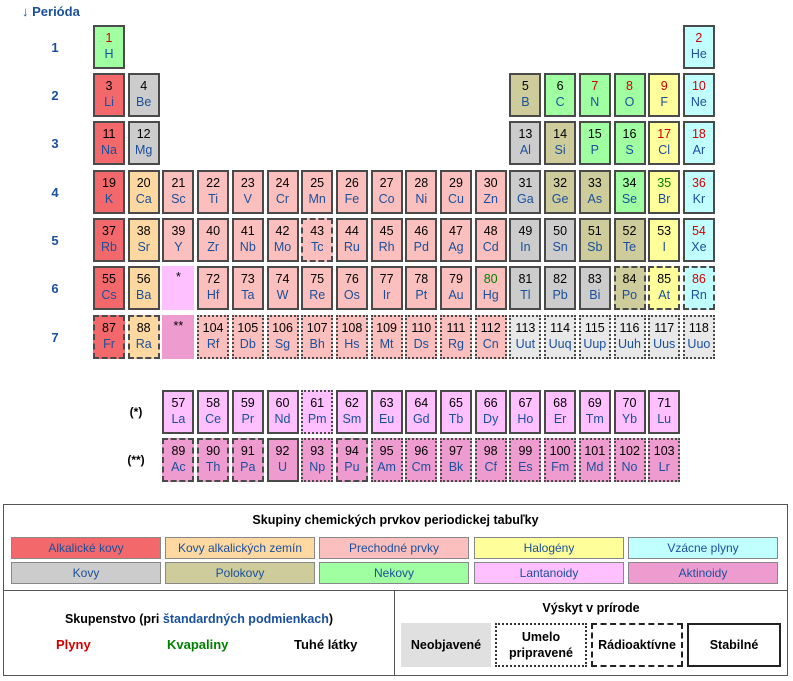 Image resolution: width=793 pixels, height=681 pixels. What do you see at coordinates (594, 288) in the screenshot?
I see `element-cell-bi: 83 Bi` at bounding box center [594, 288].